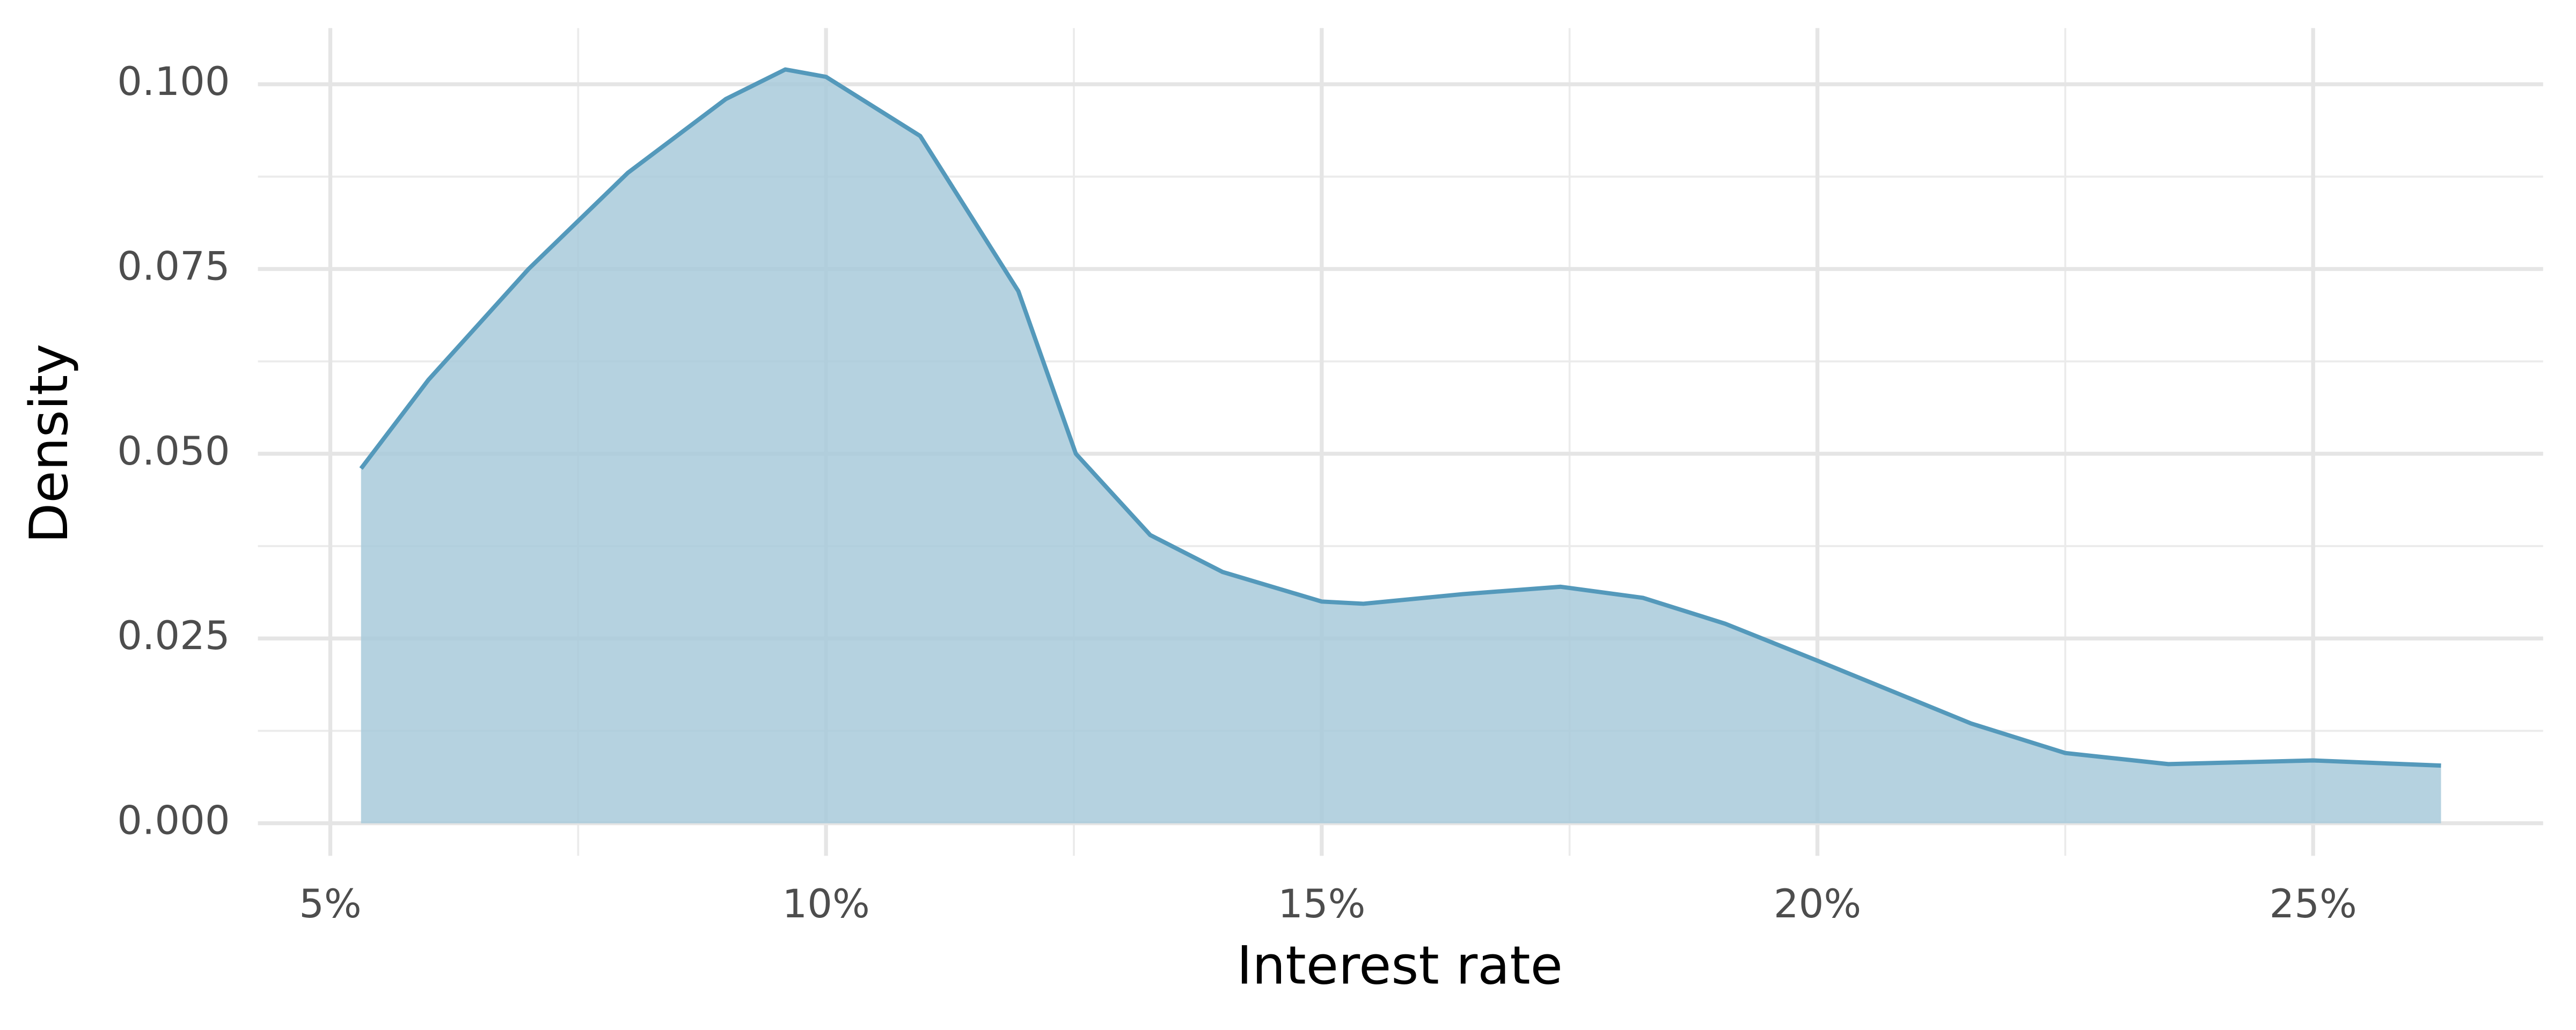 Image resolution: width=2576 pixels, height=1030 pixels. Describe the element at coordinates (1817, 904) in the screenshot. I see `x-tick-label: 20%` at that location.